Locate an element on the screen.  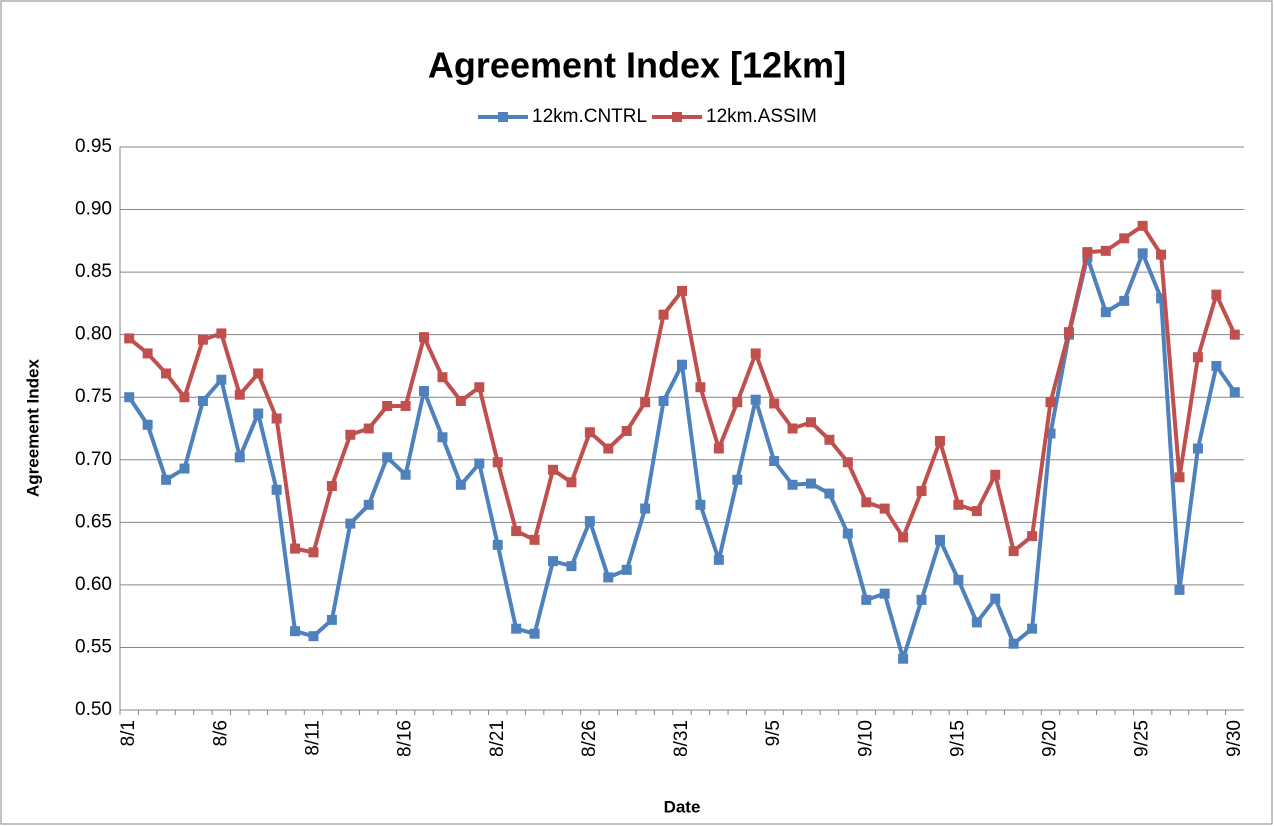
x-tick-label: 9/15 is located at coordinates (957, 738).